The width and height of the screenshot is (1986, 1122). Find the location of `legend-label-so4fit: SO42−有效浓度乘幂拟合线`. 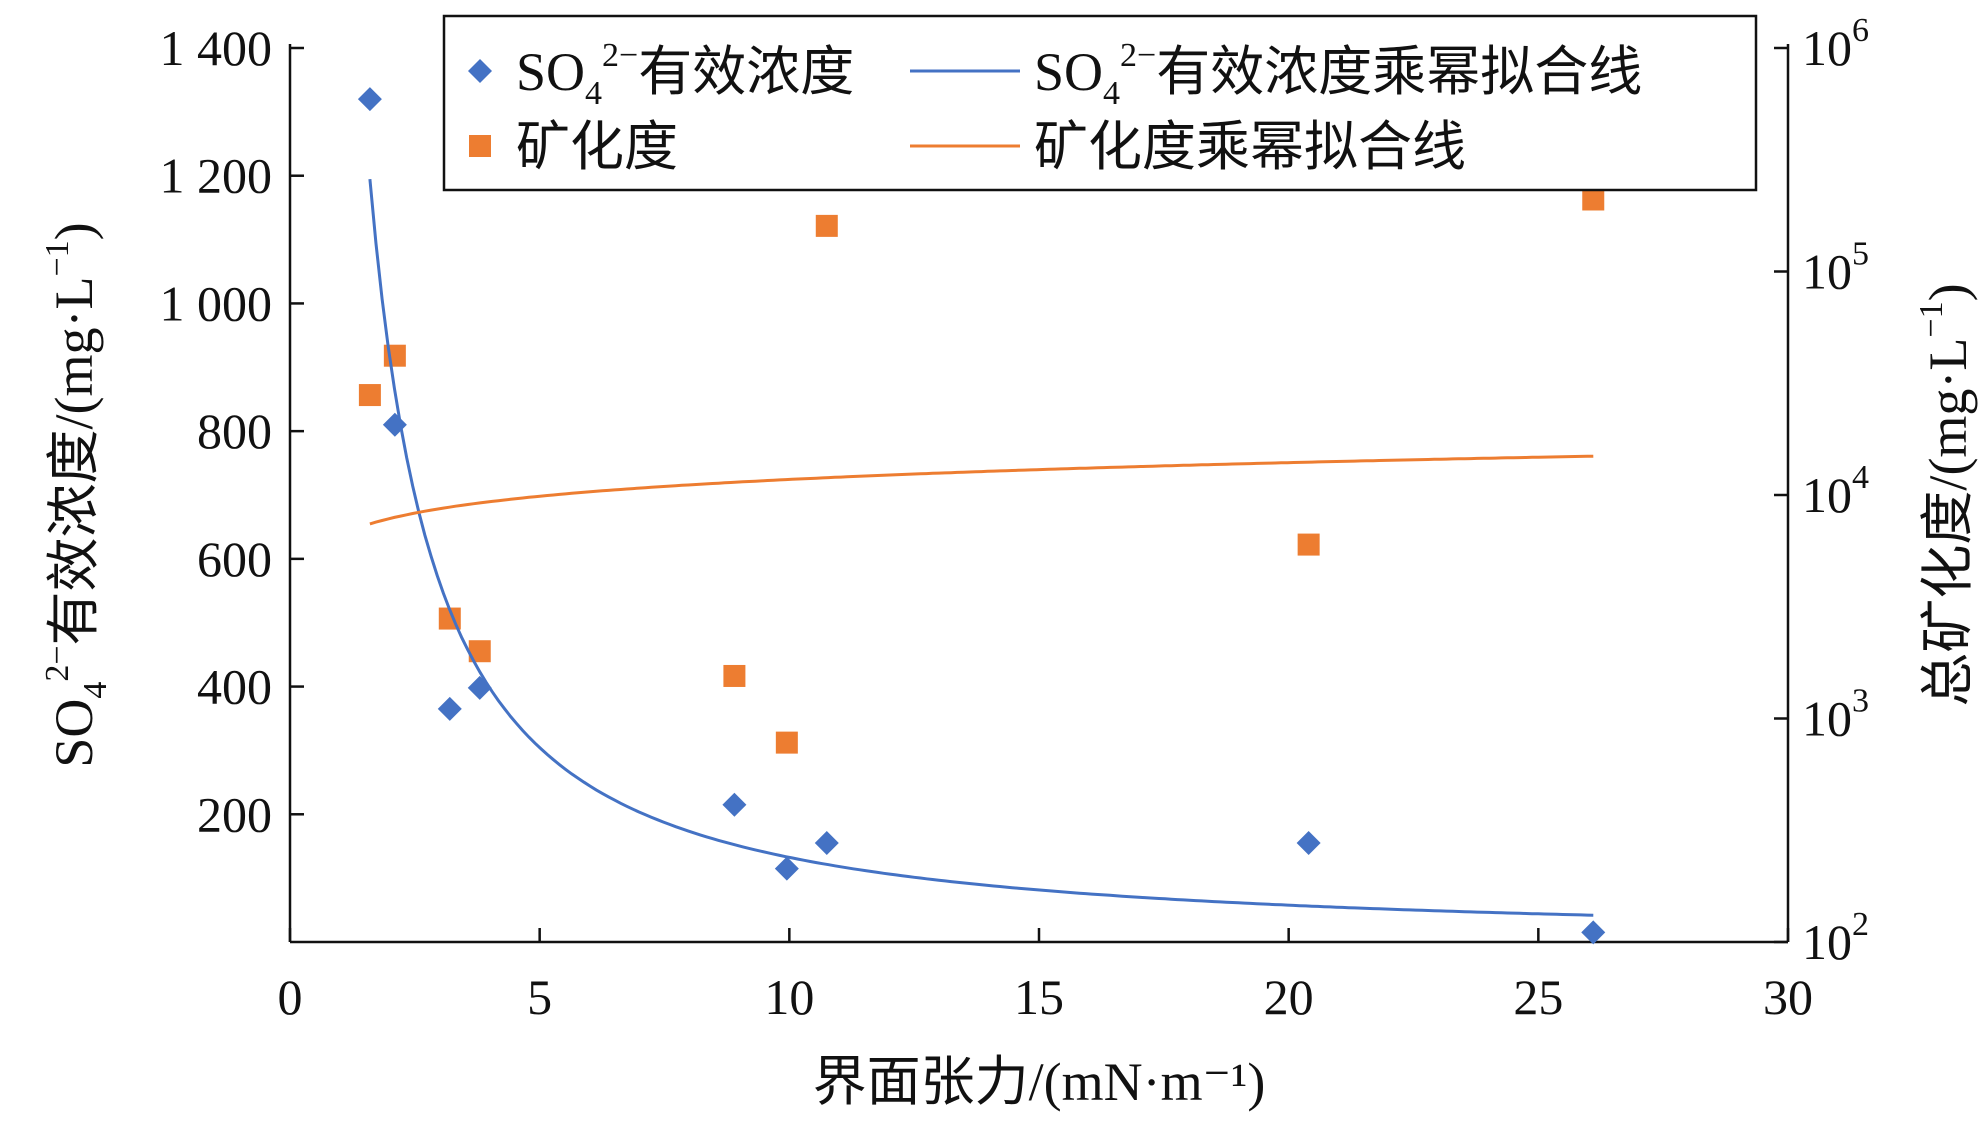

legend-label-so4fit: SO42−有效浓度乘幂拟合线 is located at coordinates (1338, 74).